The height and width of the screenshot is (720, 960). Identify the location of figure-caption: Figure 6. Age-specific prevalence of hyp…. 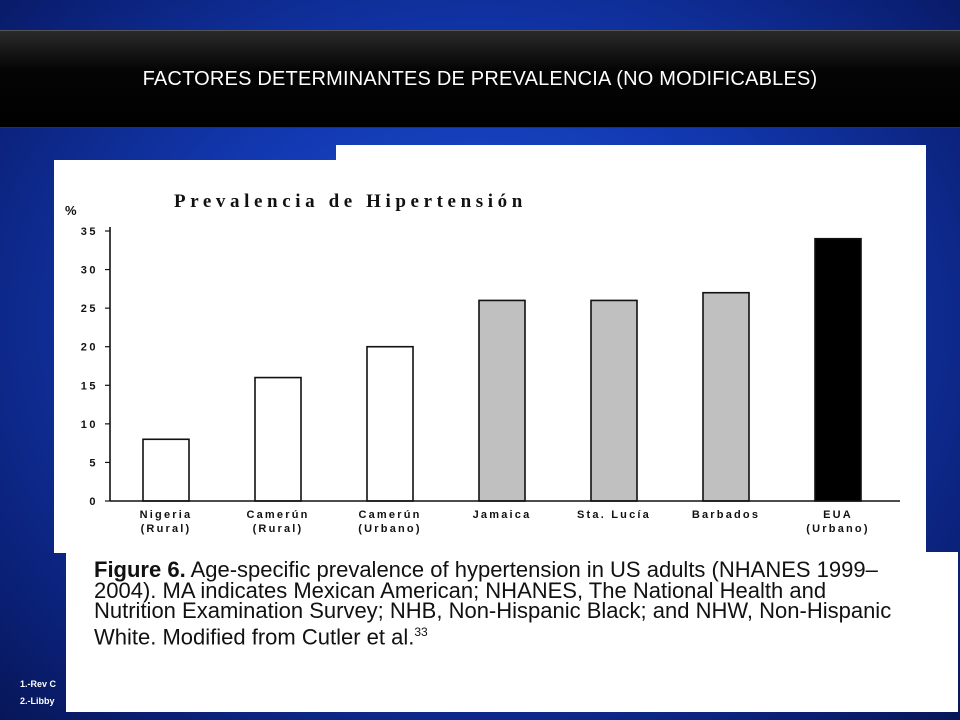
(494, 603).